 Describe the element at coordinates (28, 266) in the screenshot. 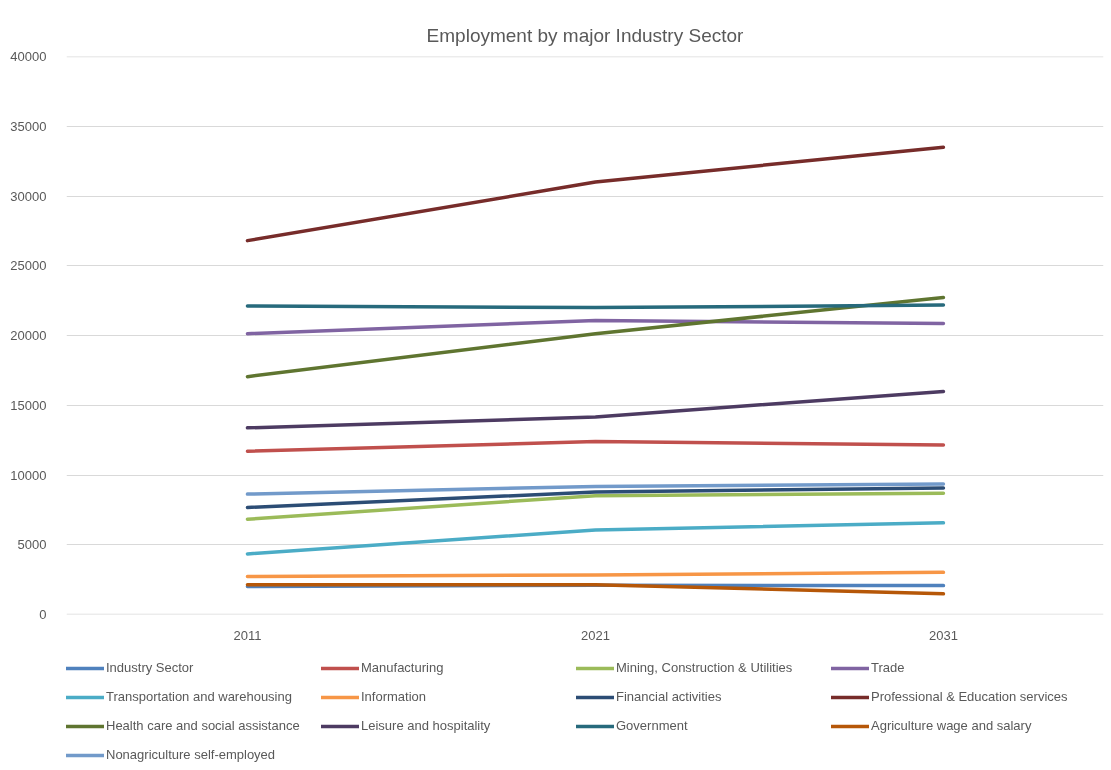

I see `y-tick-label: 25000` at that location.